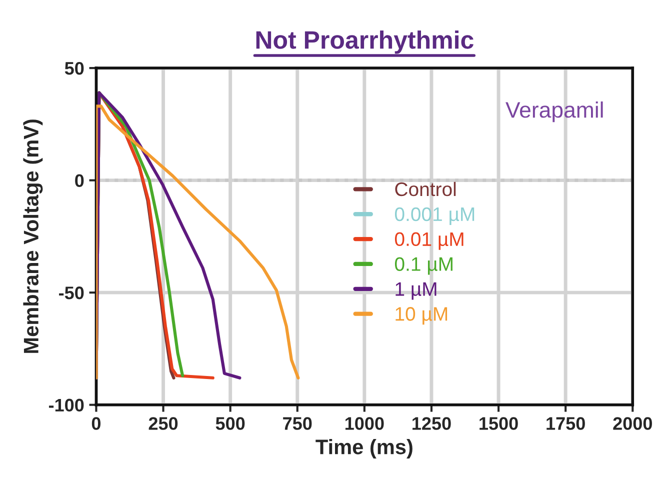 Image resolution: width=659 pixels, height=486 pixels. Describe the element at coordinates (434, 216) in the screenshot. I see `legend-label: 0.001 µM` at that location.